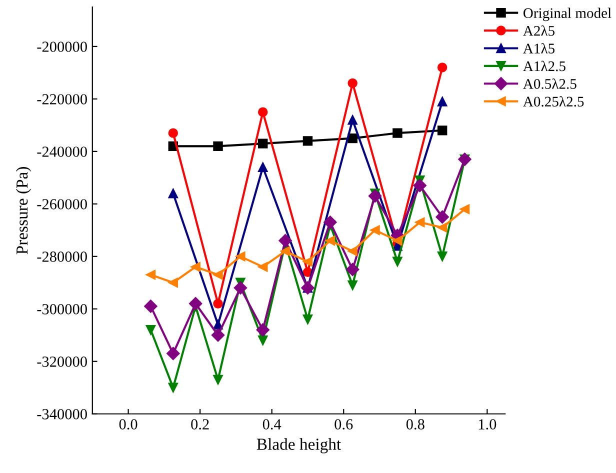 This screenshot has width=616, height=473. What do you see at coordinates (62, 204) in the screenshot?
I see `y-tick-label: -260000` at bounding box center [62, 204].